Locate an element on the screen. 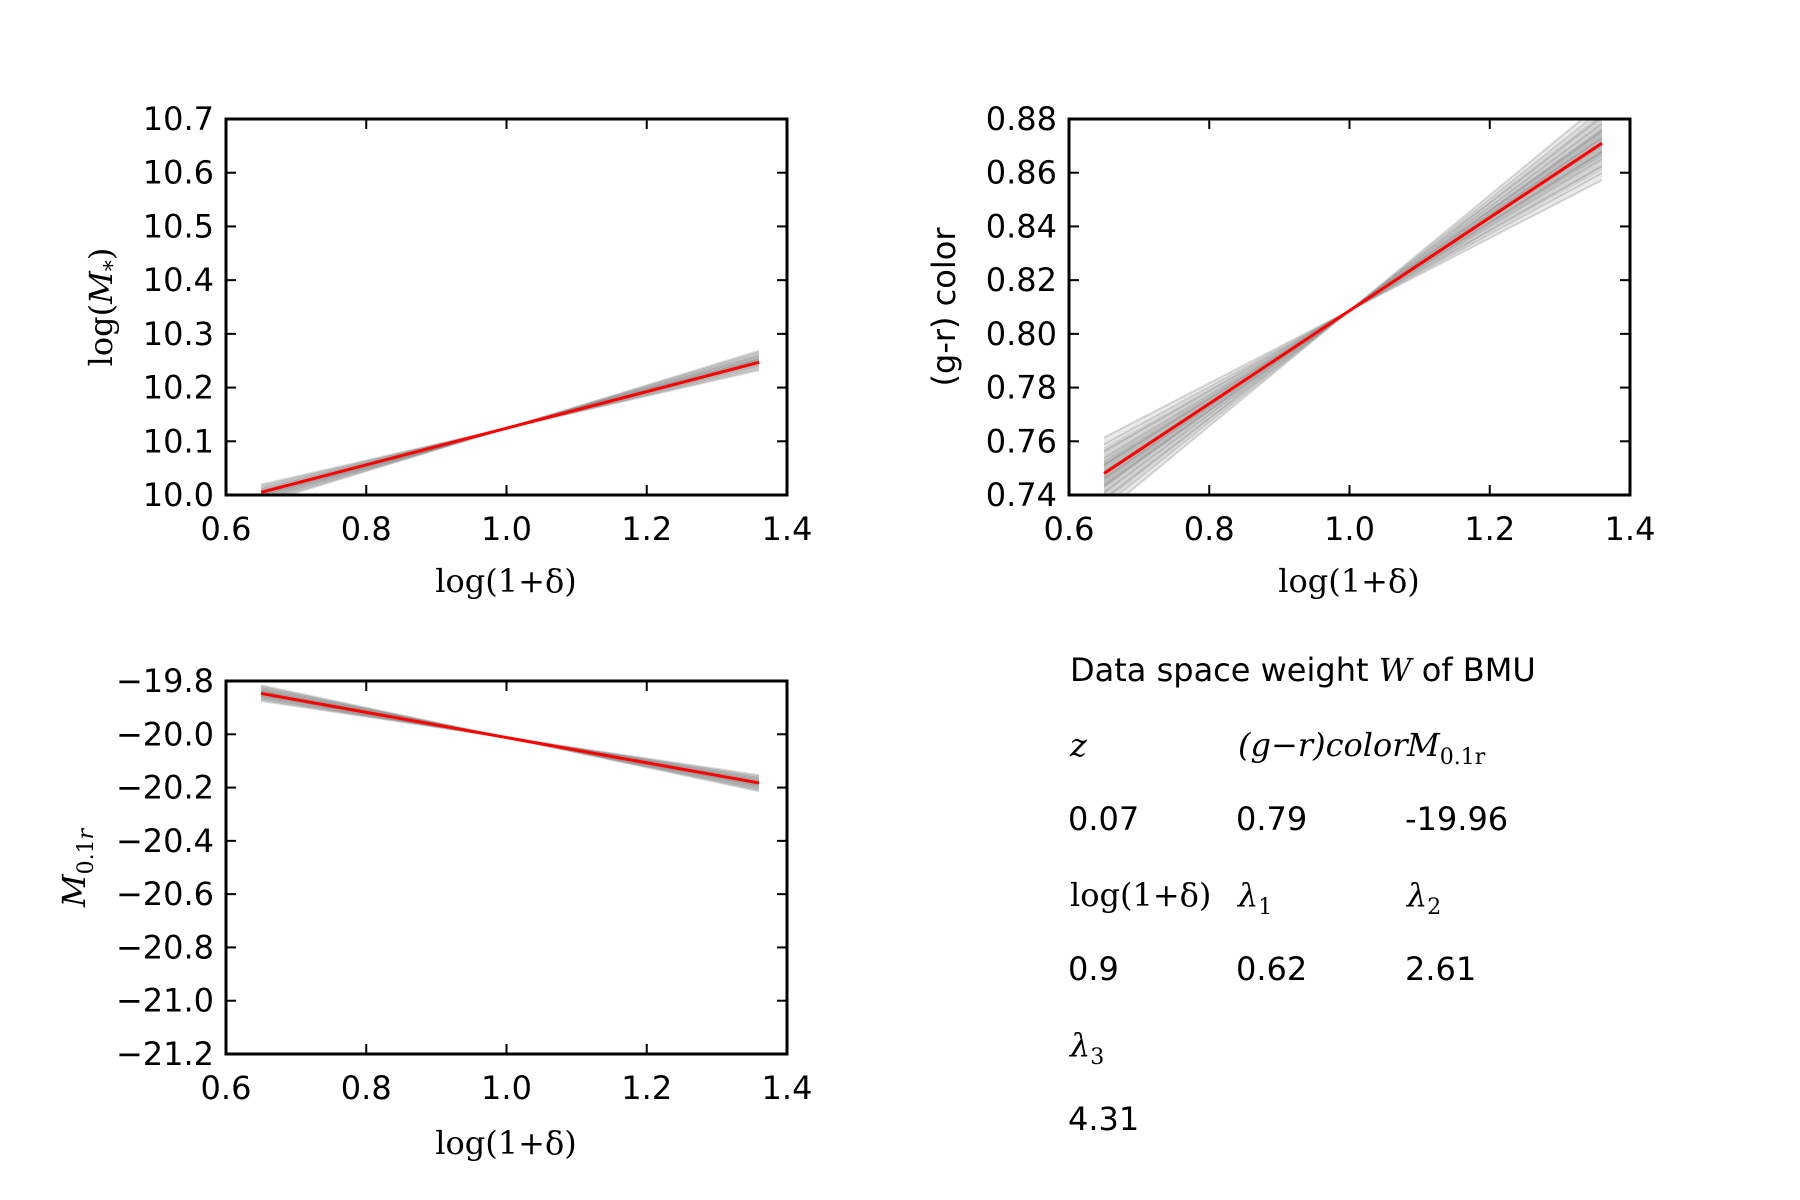  value-lambda-2: 2.61 is located at coordinates (1440, 969).